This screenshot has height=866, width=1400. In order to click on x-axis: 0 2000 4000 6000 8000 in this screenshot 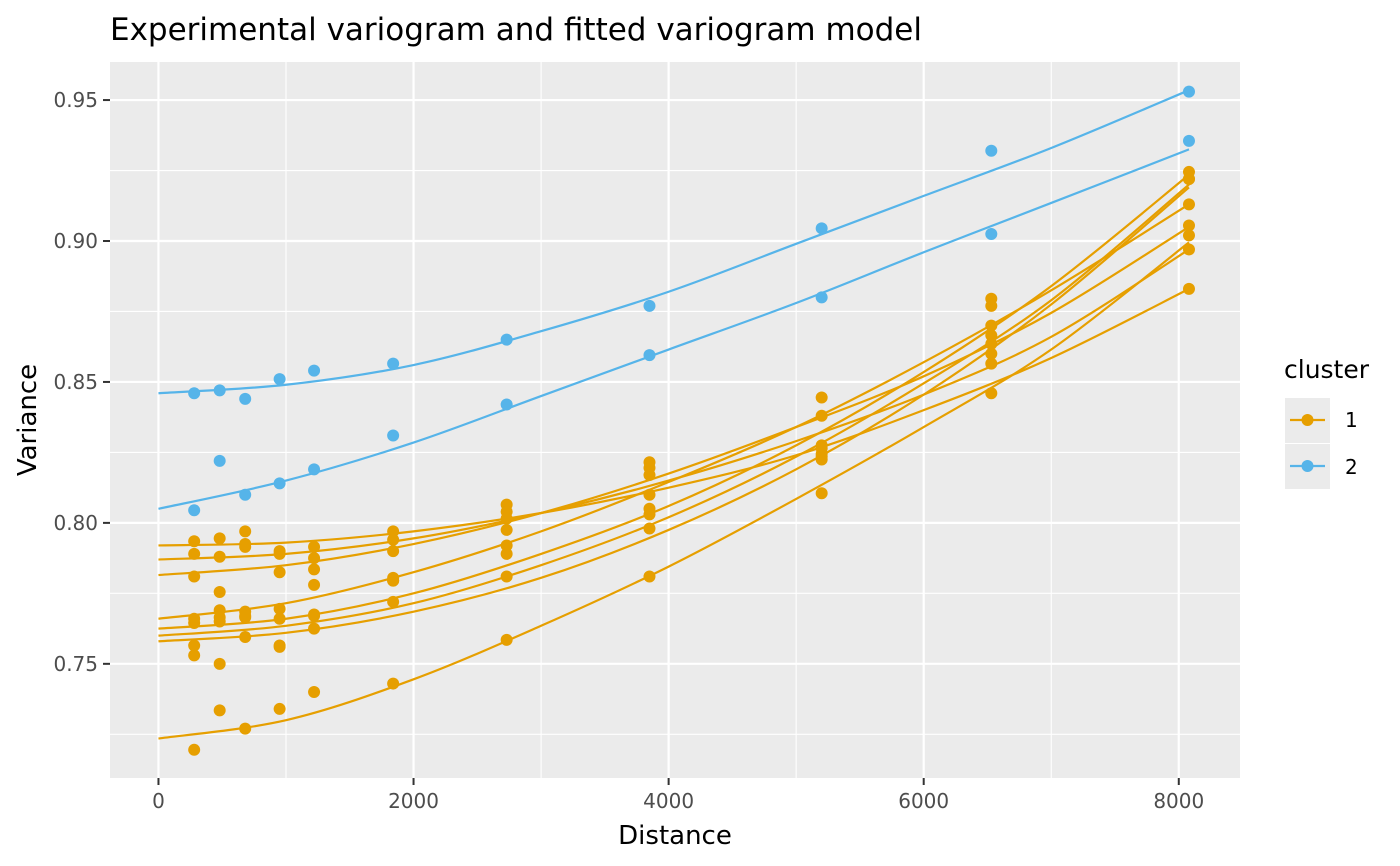, I will do `click(678, 795)`.